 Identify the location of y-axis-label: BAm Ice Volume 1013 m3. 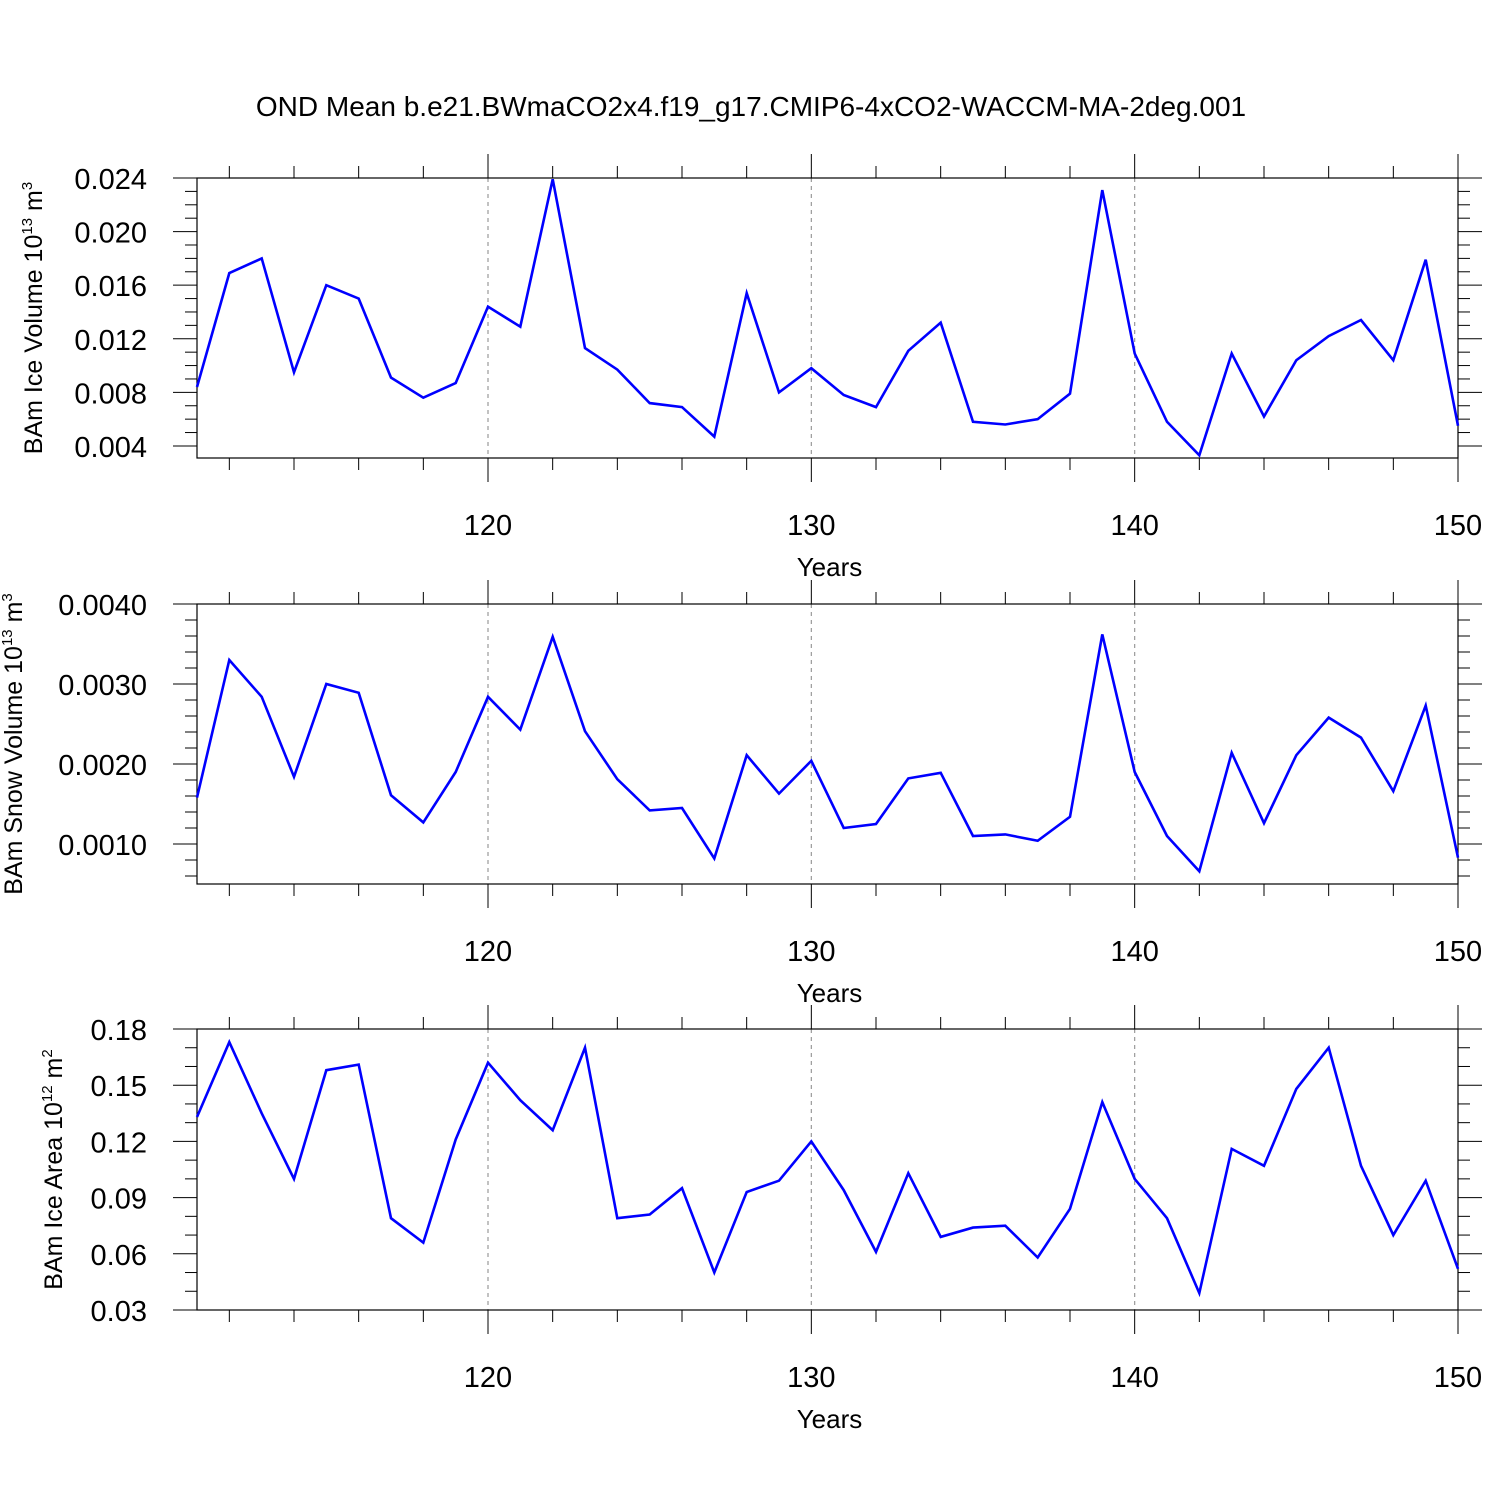
(33, 318).